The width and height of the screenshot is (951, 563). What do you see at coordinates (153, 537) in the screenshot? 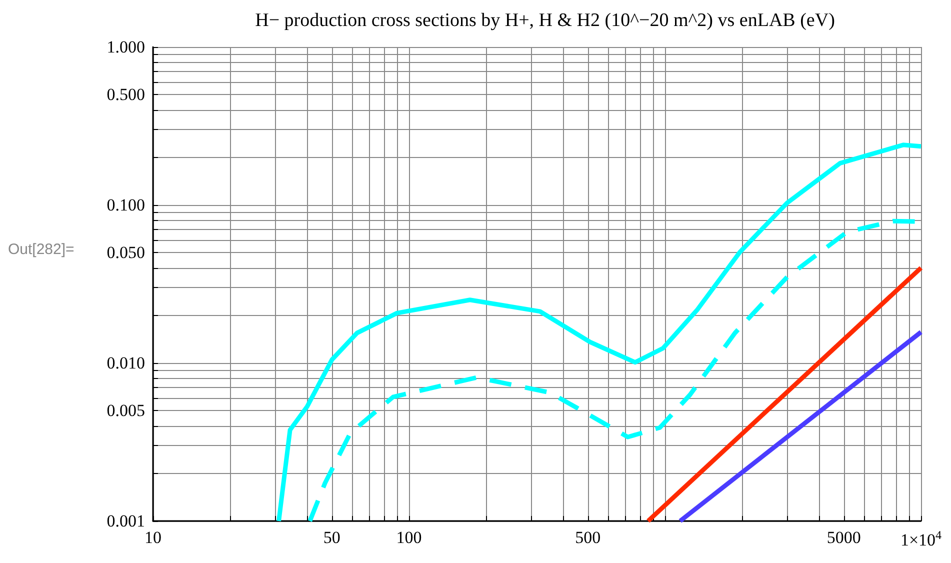
I see `x-tick-label: 10` at bounding box center [153, 537].